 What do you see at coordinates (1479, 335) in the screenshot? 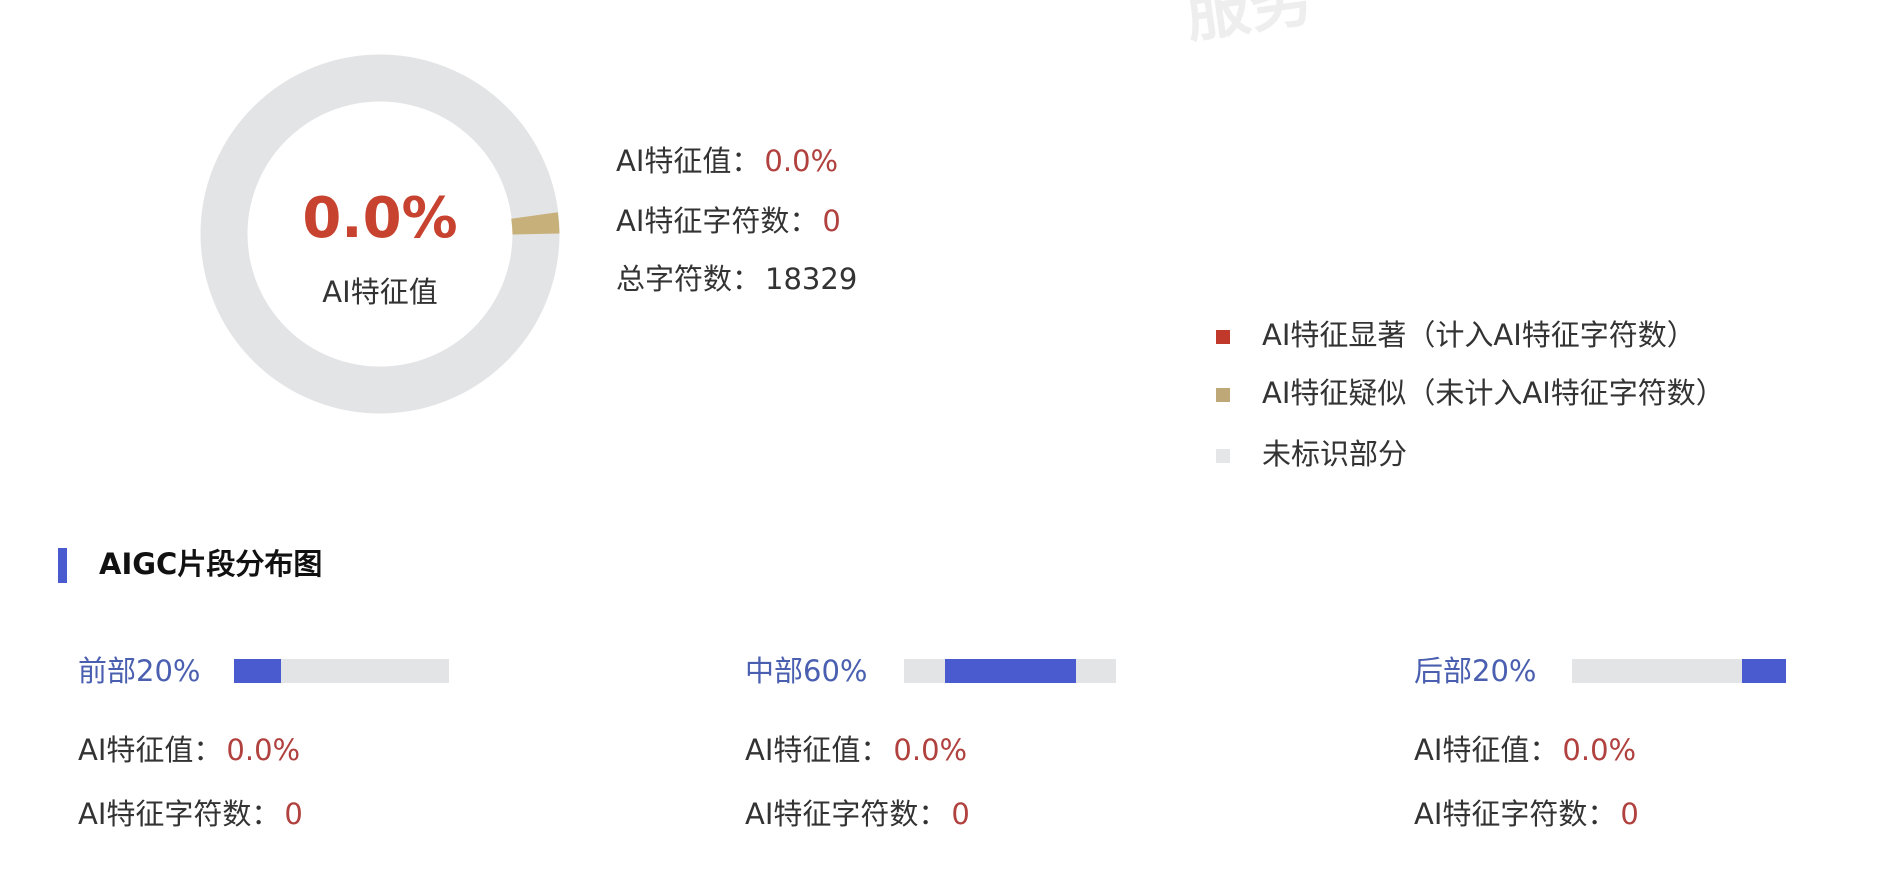
I see `legend-label: AI特征显著（计入AI特征字符数）` at bounding box center [1479, 335].